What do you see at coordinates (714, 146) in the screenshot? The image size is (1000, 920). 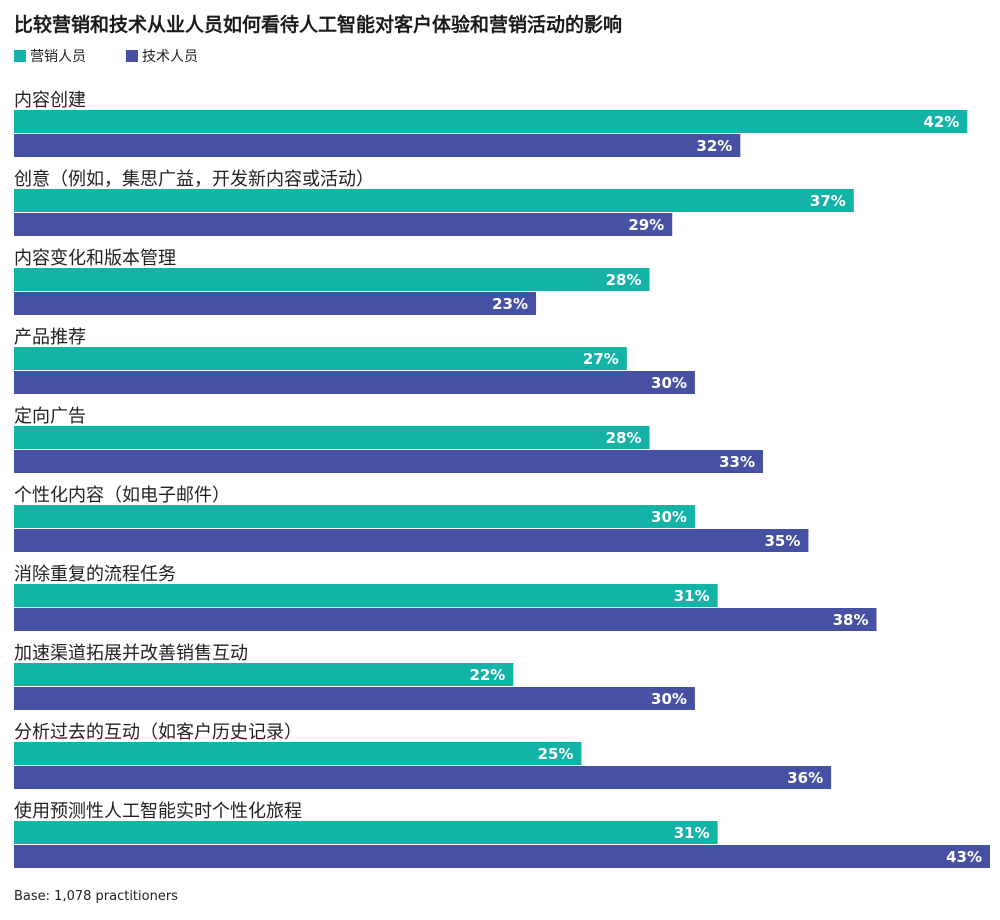 I see `value-label: 32%` at bounding box center [714, 146].